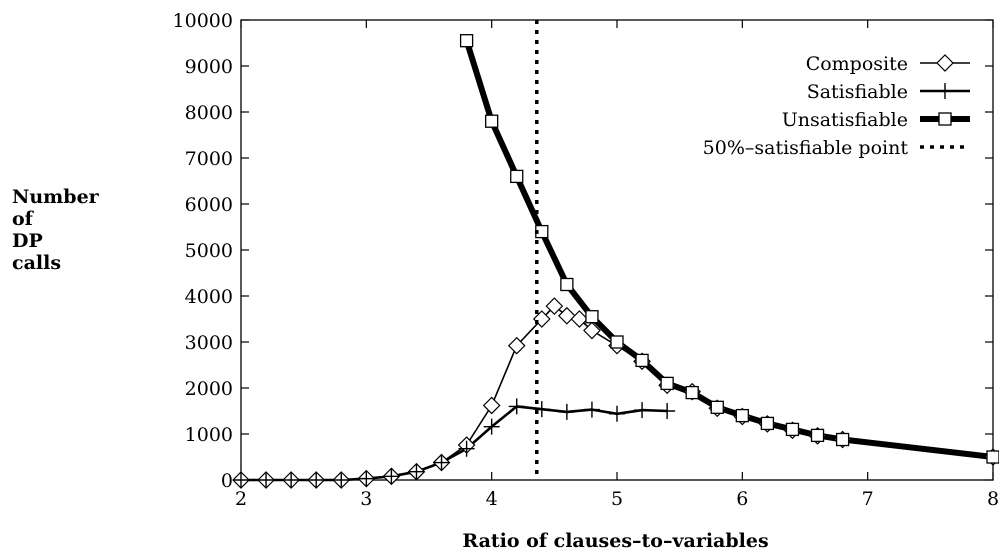 This screenshot has height=557, width=999. Describe the element at coordinates (55, 230) in the screenshot. I see `y-axis-label: Number of DP calls` at that location.